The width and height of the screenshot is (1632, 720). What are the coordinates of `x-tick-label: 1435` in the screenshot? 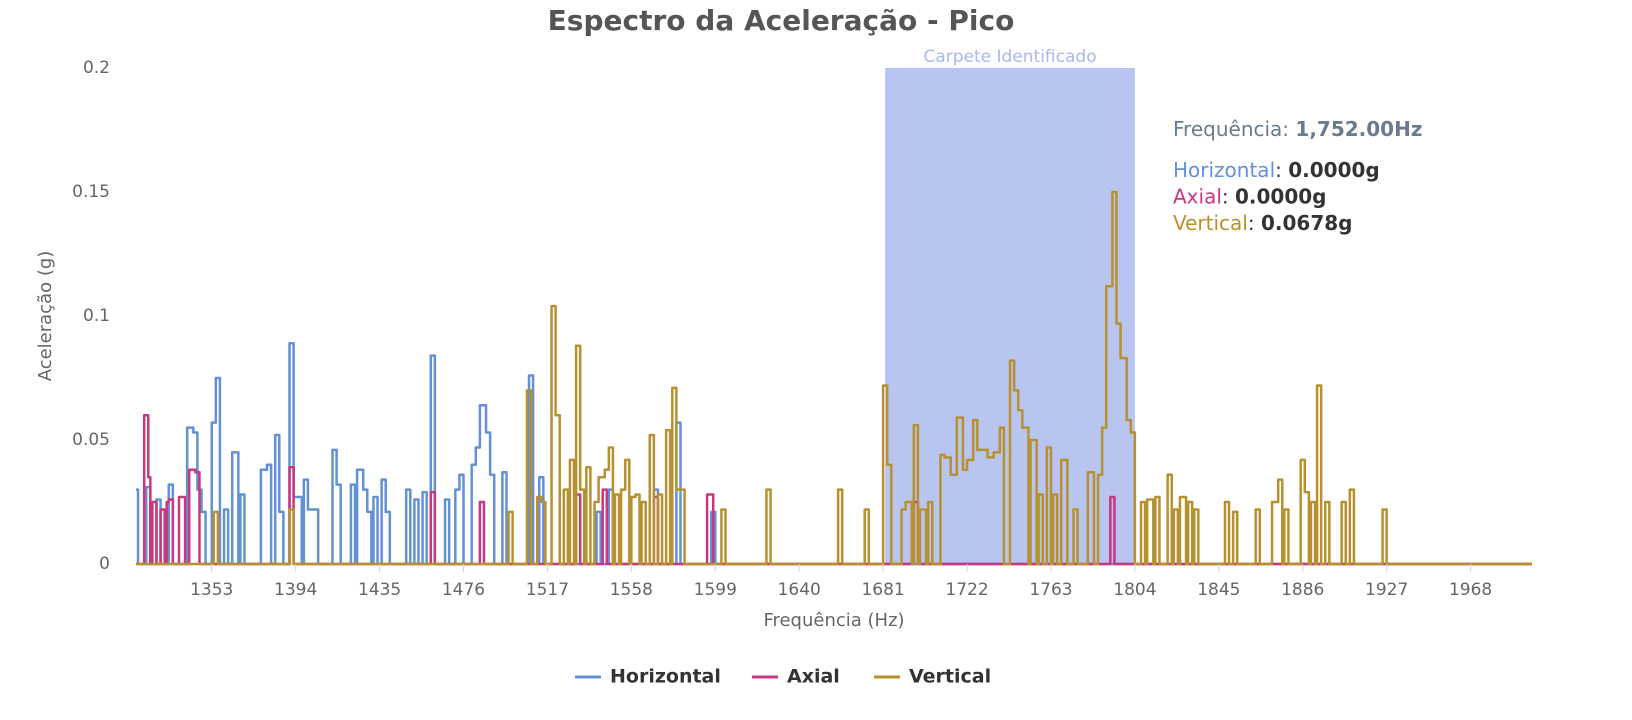 It's located at (379, 590).